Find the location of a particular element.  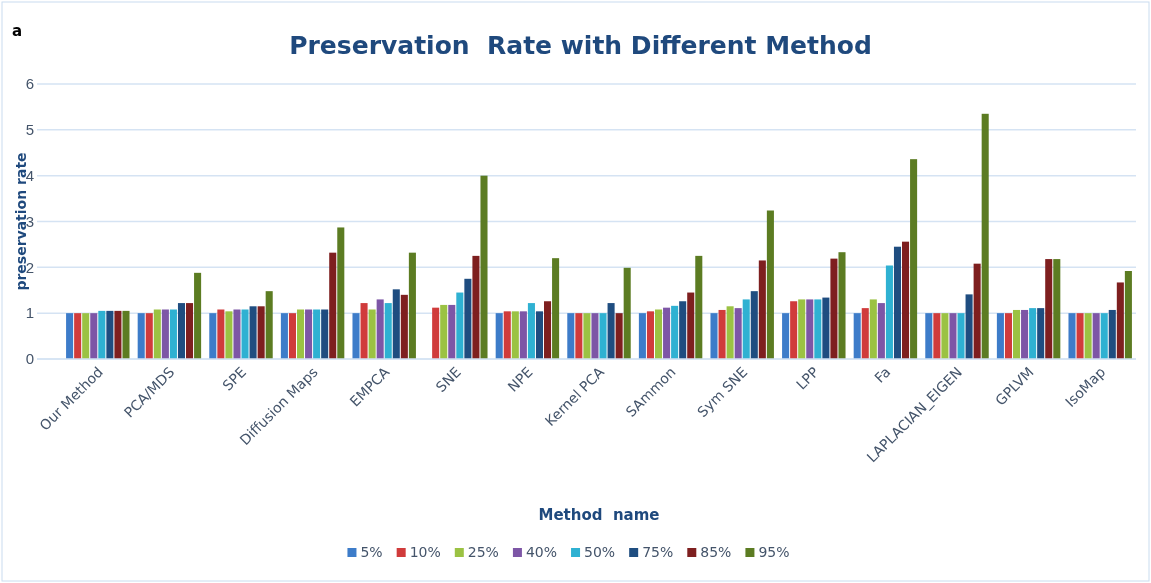

x-tick-label: LPP is located at coordinates (807, 378).